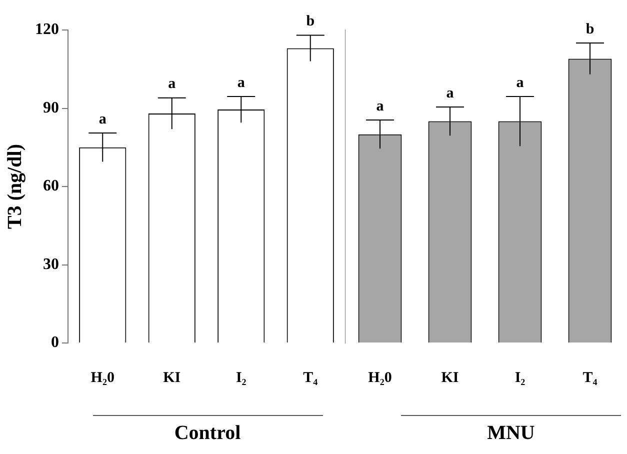 The height and width of the screenshot is (454, 627). What do you see at coordinates (51, 264) in the screenshot?
I see `y-tick-label: 30` at bounding box center [51, 264].